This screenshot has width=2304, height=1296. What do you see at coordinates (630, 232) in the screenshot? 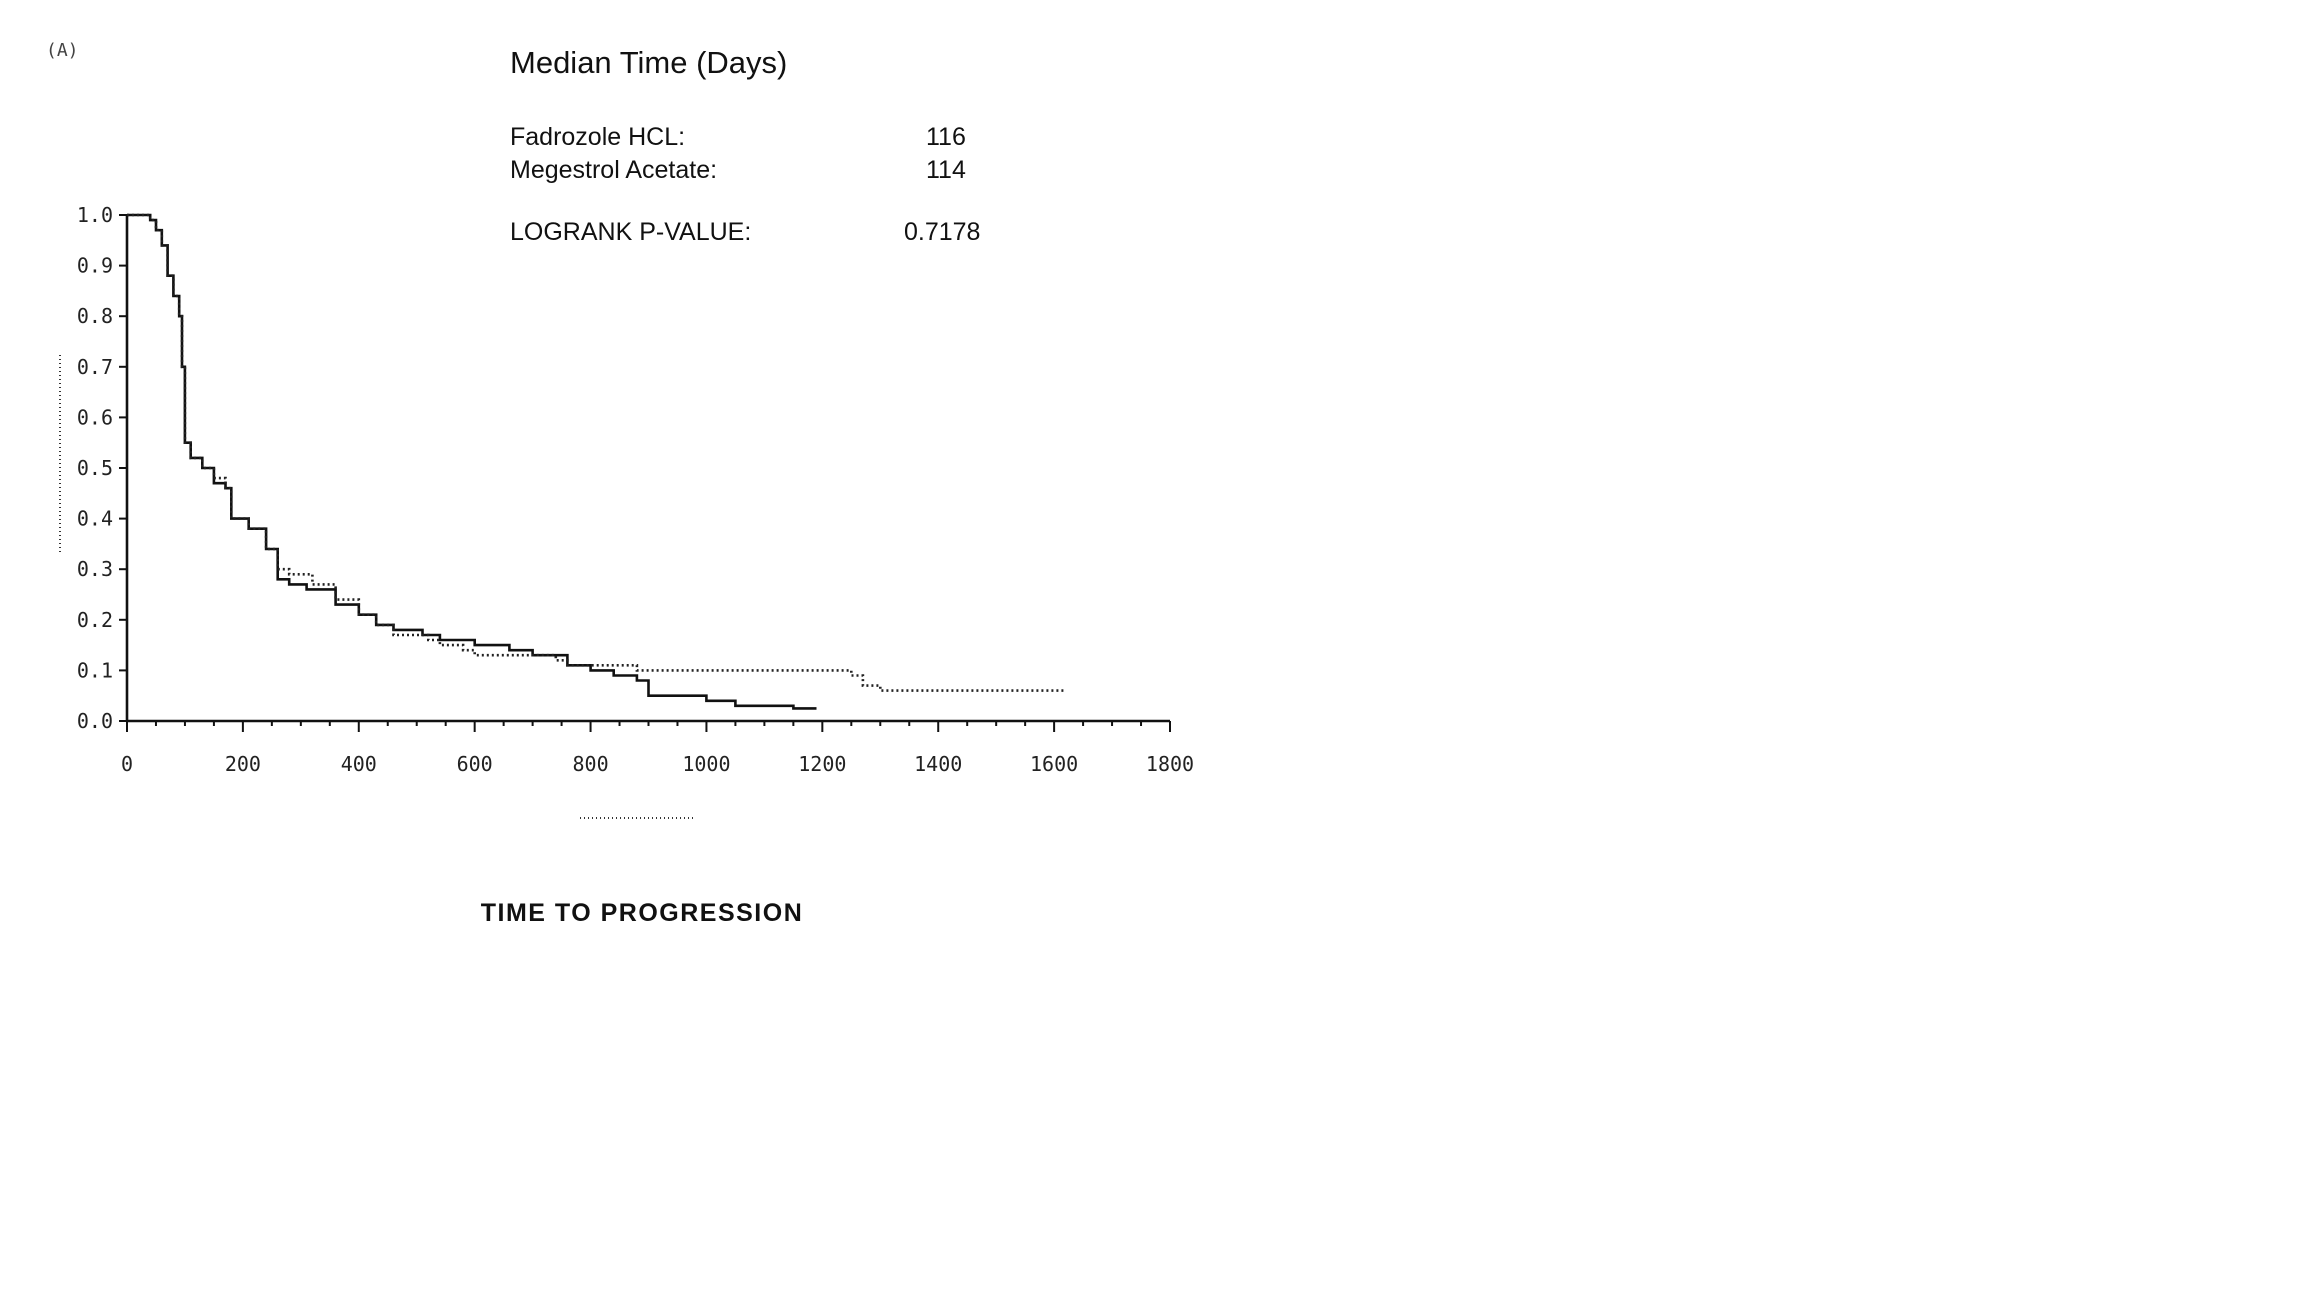
I see `pvalue-label: LOGRANK P-VALUE:` at bounding box center [630, 232].